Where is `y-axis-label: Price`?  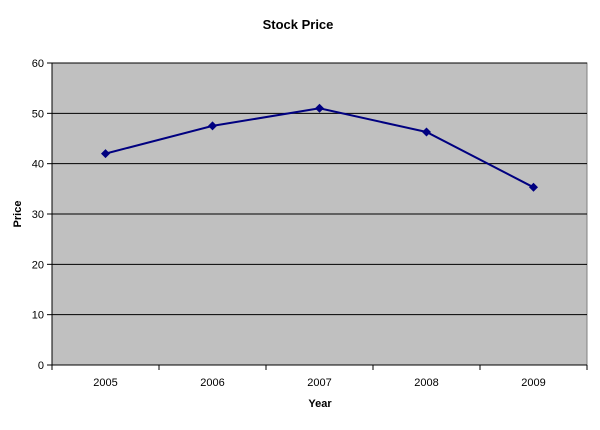 y-axis-label: Price is located at coordinates (18, 214).